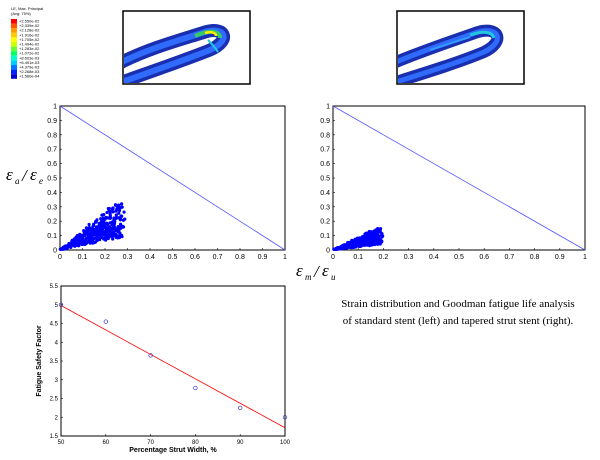 The image size is (600, 460). What do you see at coordinates (174, 440) in the screenshot?
I see `x-ticks: 50 60 70 80 90 100` at bounding box center [174, 440].